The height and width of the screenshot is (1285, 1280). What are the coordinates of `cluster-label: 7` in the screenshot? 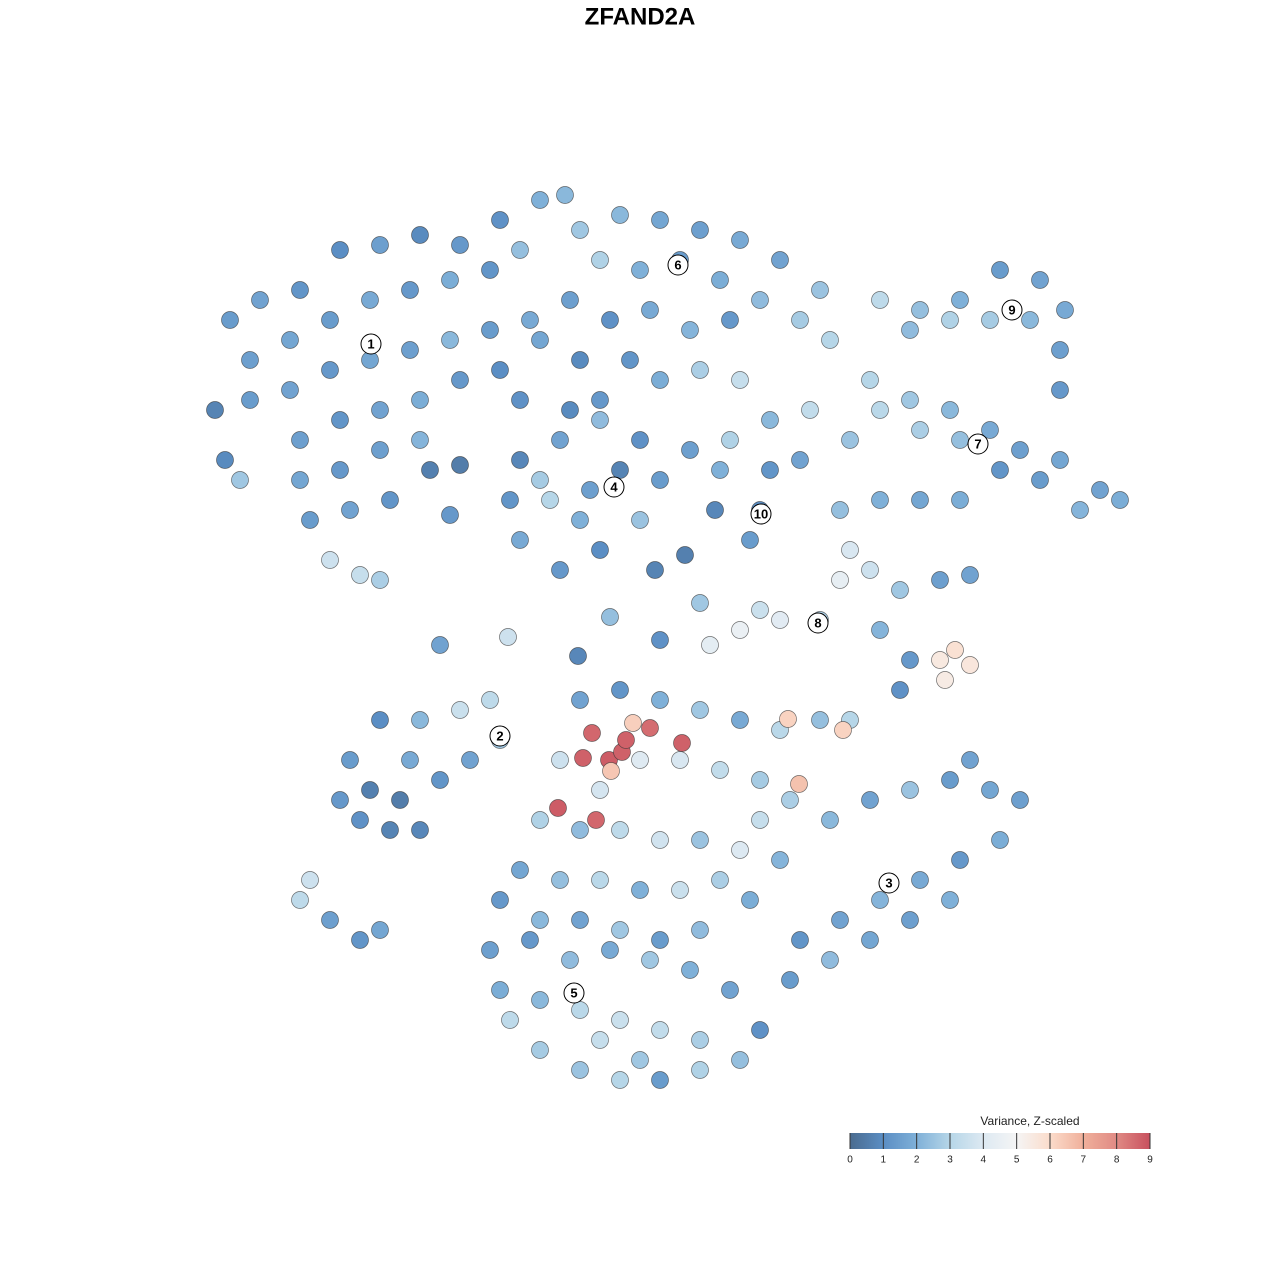 It's located at (977, 443).